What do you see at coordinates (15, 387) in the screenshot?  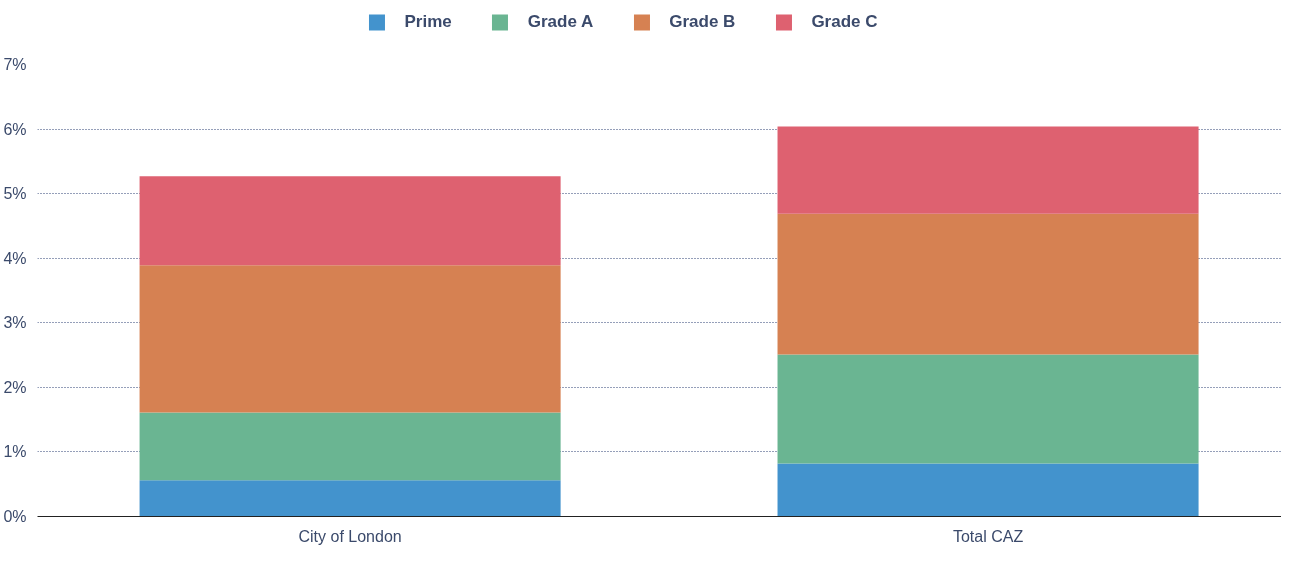 I see `y-tick-label: 2%` at bounding box center [15, 387].